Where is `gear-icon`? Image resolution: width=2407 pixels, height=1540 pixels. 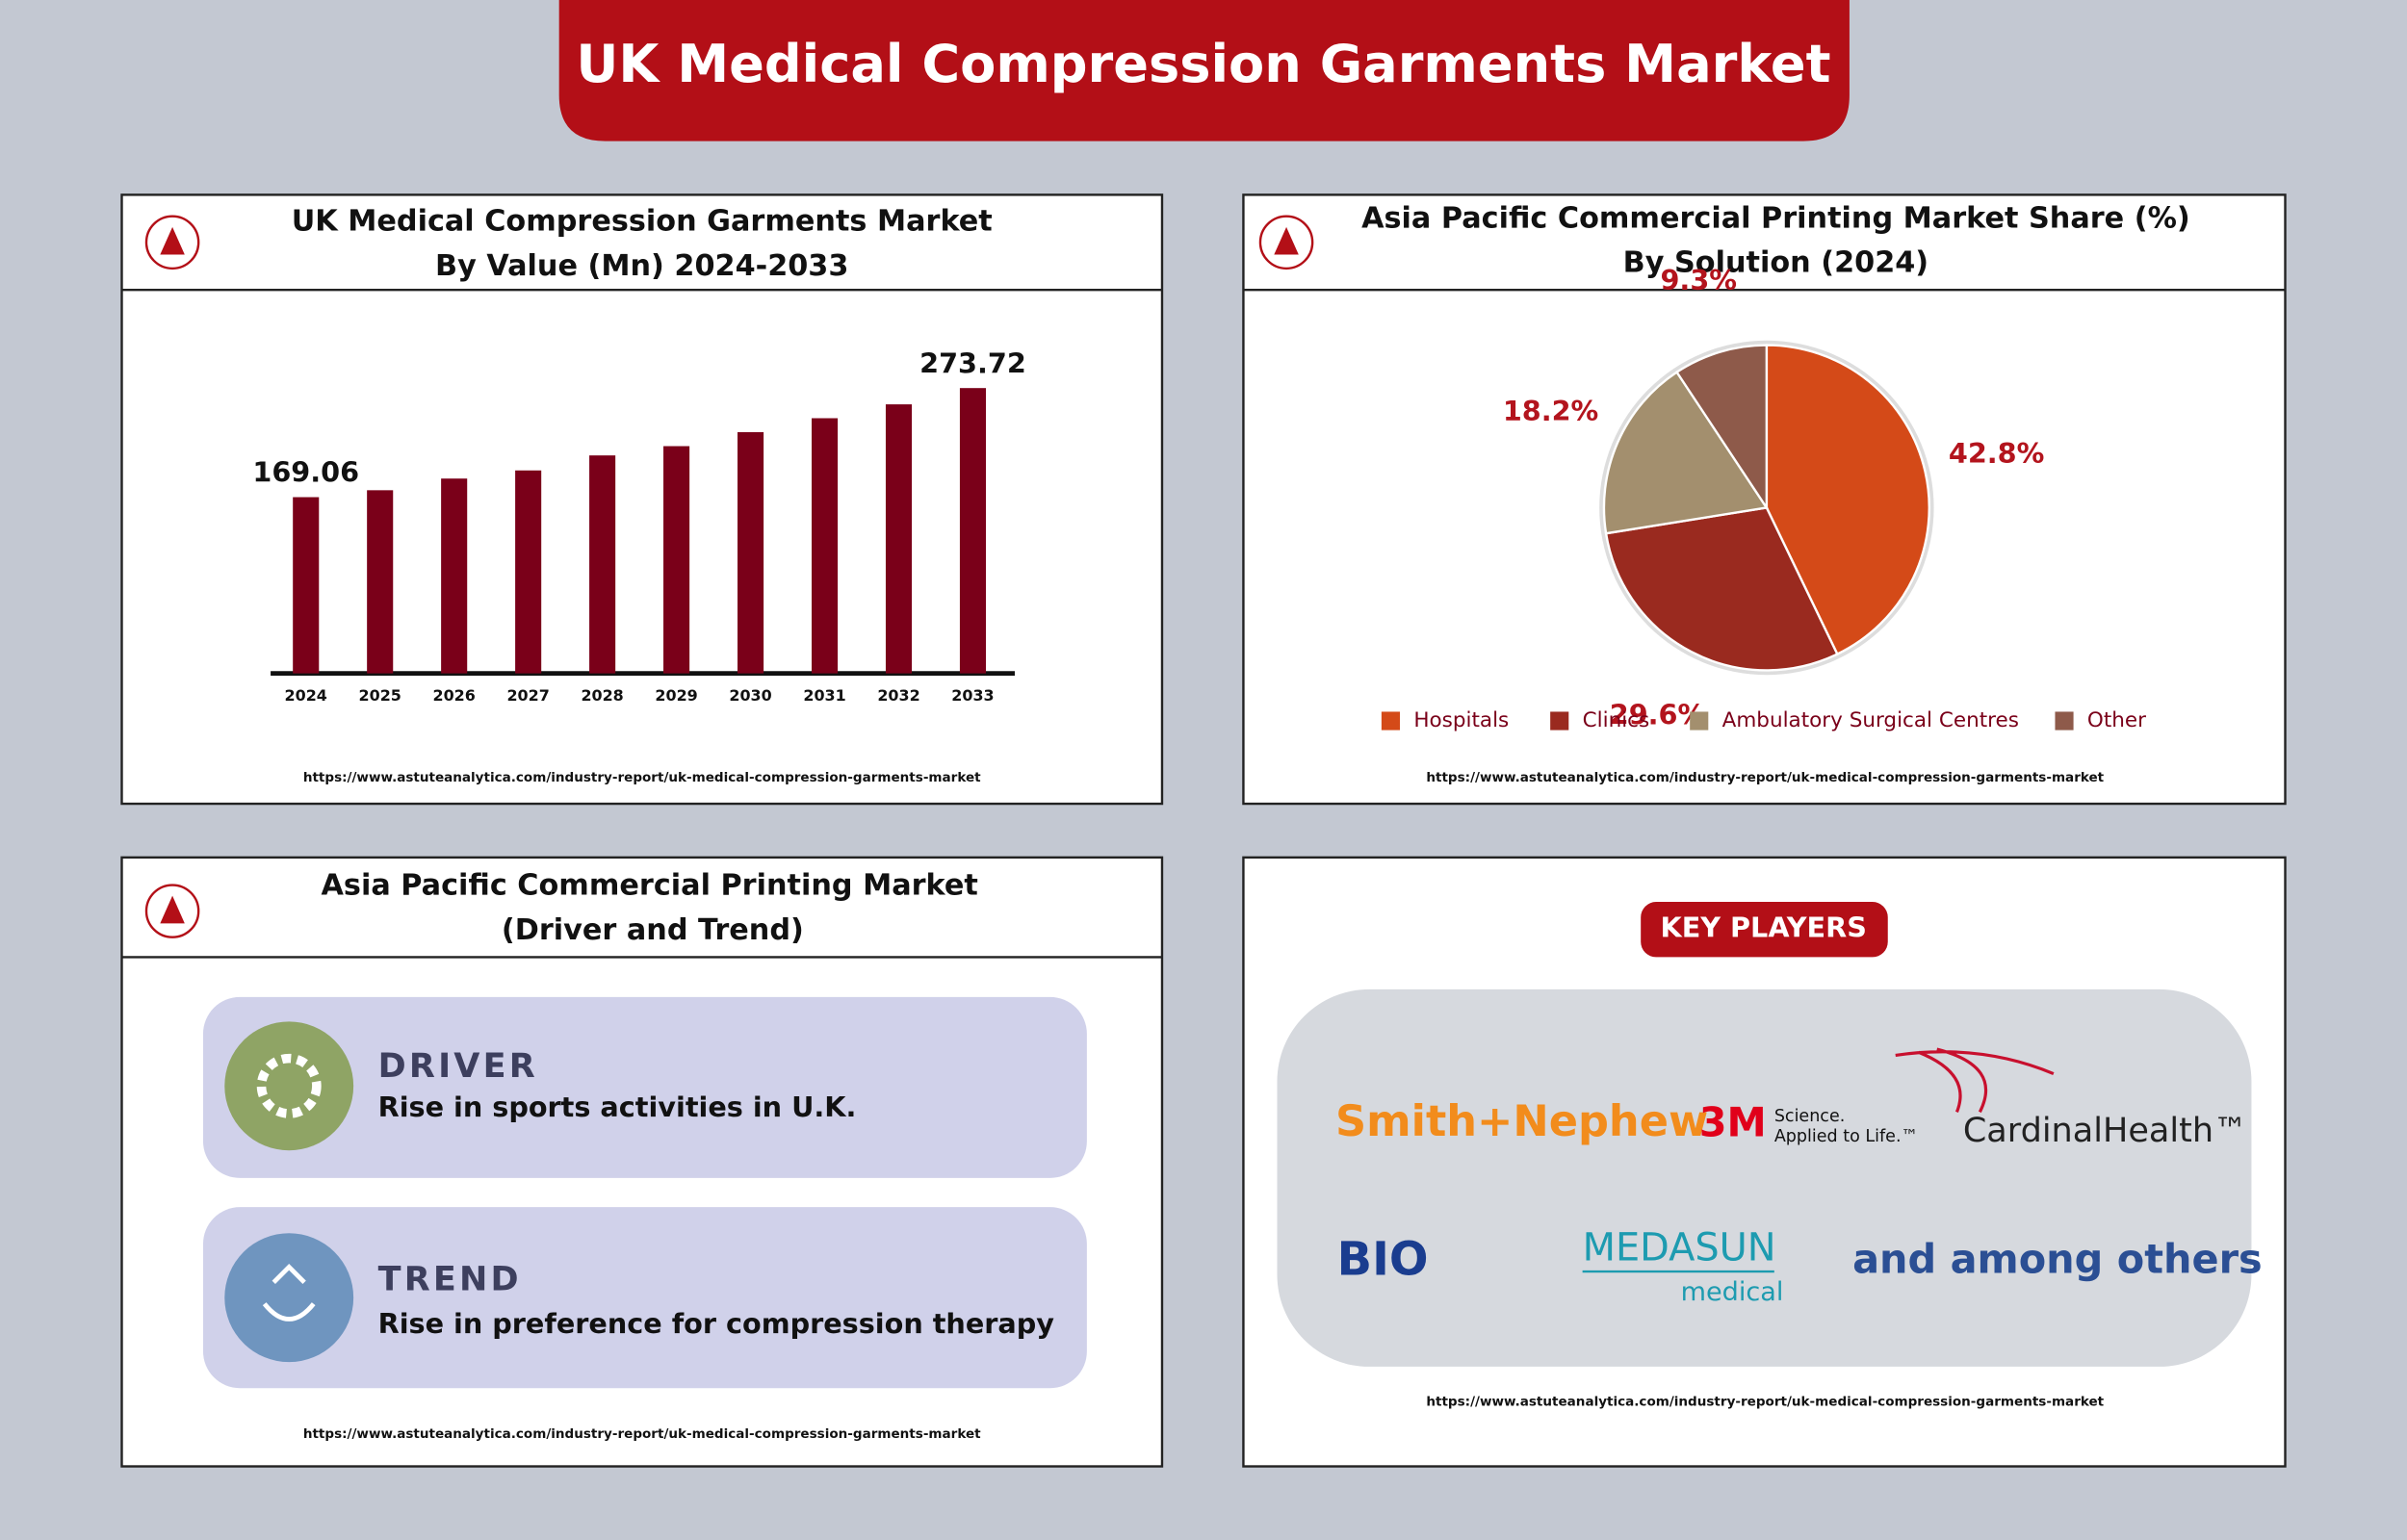
gear-icon is located at coordinates (289, 1085).